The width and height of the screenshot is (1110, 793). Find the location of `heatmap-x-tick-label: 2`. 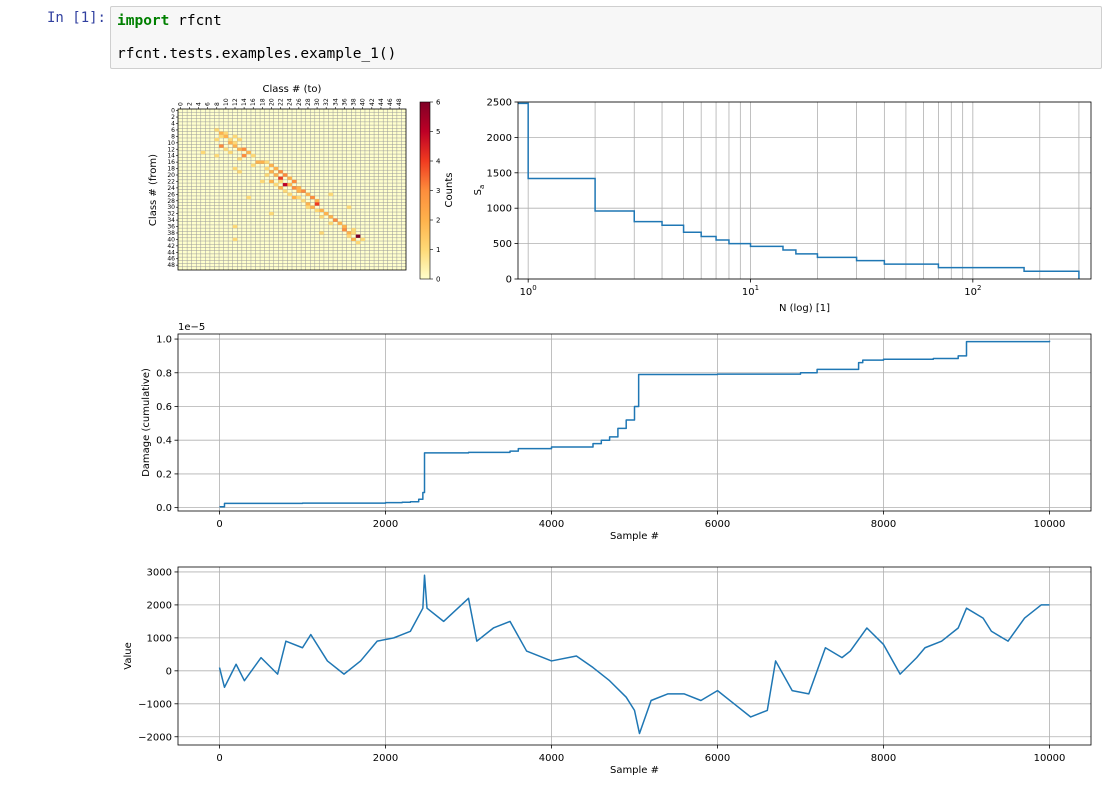

heatmap-x-tick-label: 2 is located at coordinates (189, 104).